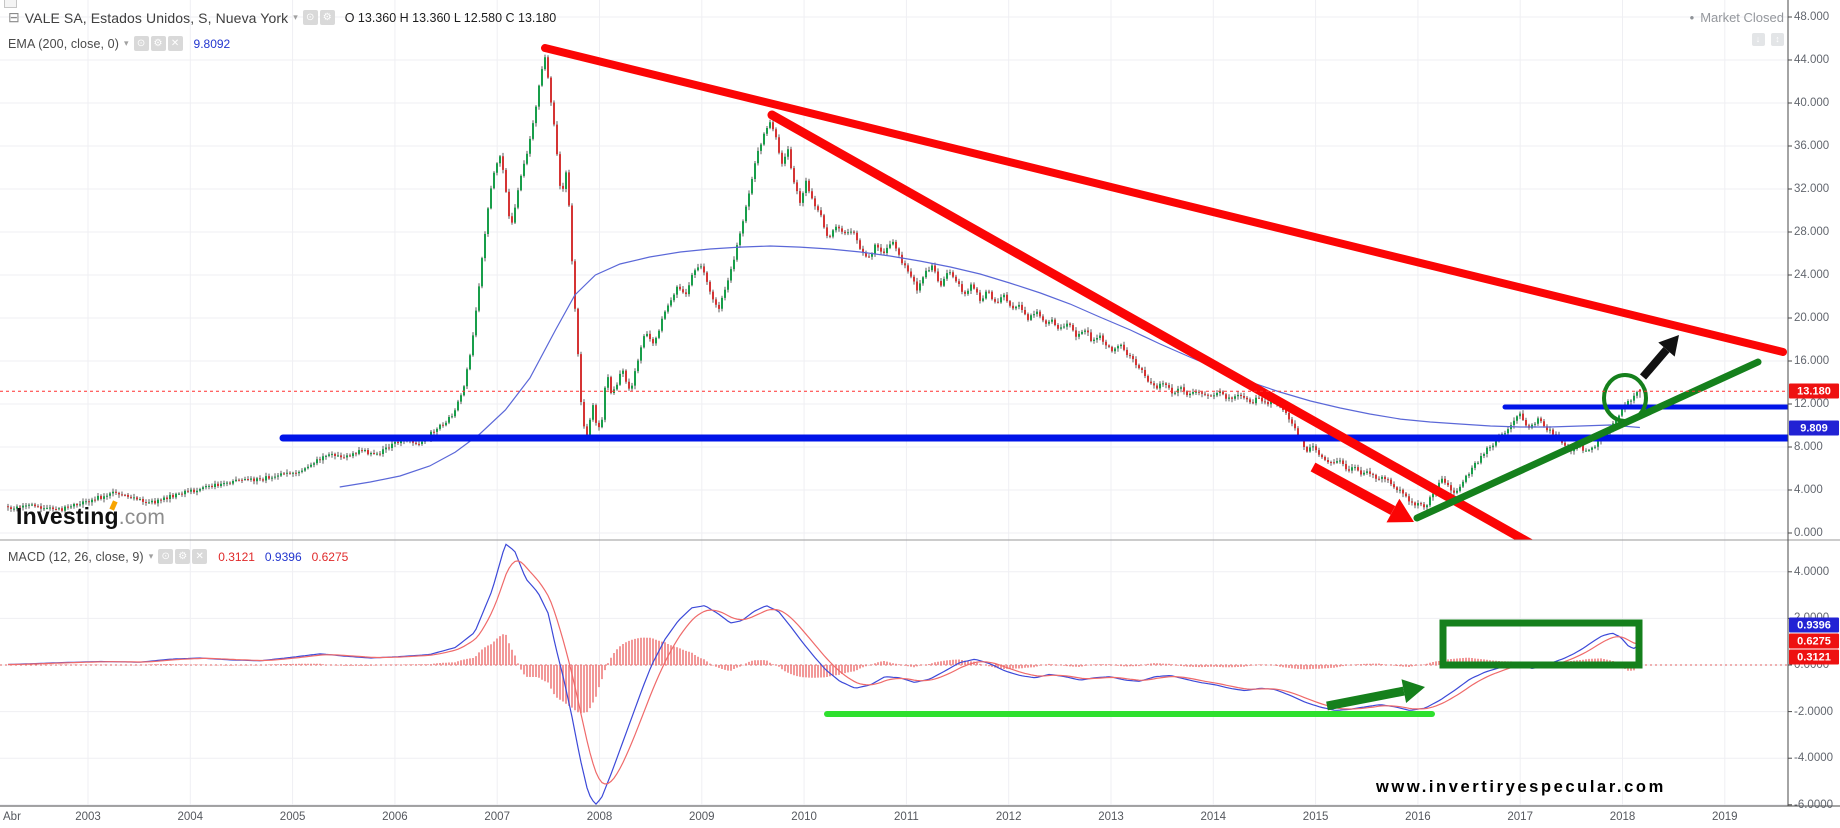  I want to click on market-status: • Market Closed, so click(1737, 17).